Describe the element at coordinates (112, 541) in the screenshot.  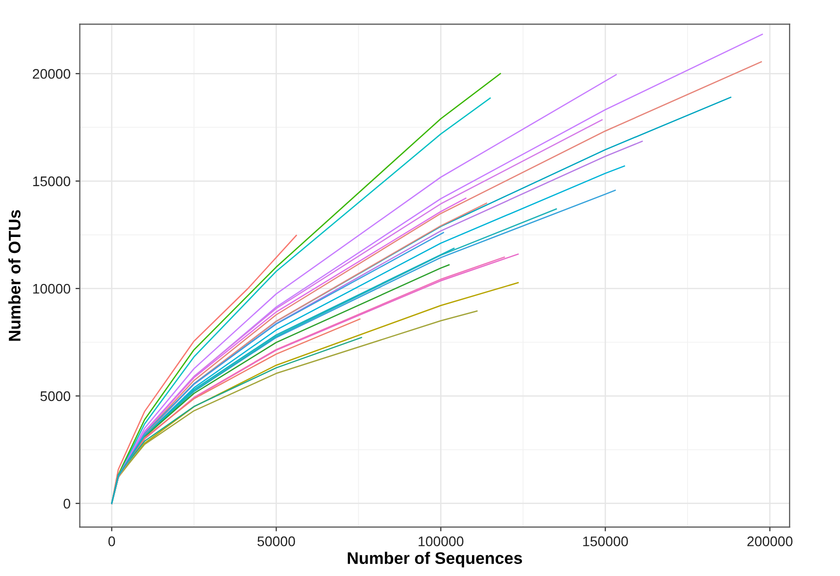
I see `x-tick-label: 0` at that location.